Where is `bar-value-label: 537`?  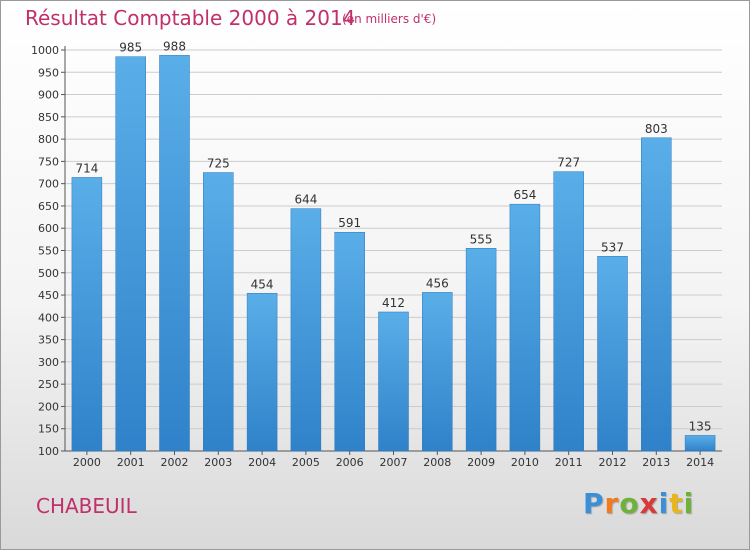 bar-value-label: 537 is located at coordinates (612, 247).